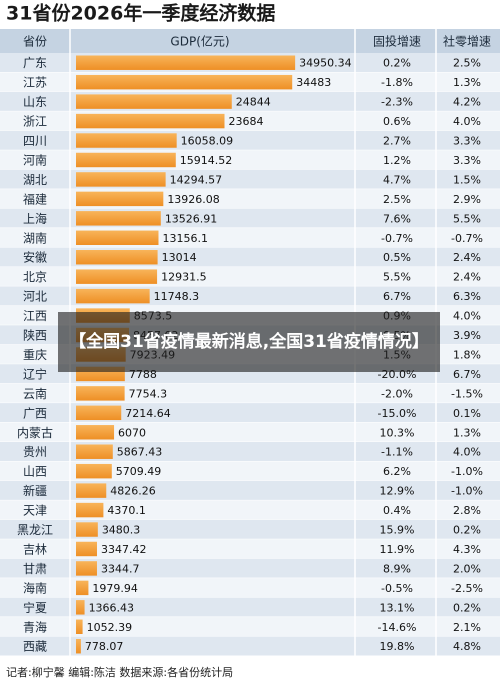 This screenshot has height=686, width=500. I want to click on province: 湖北, so click(35, 179).